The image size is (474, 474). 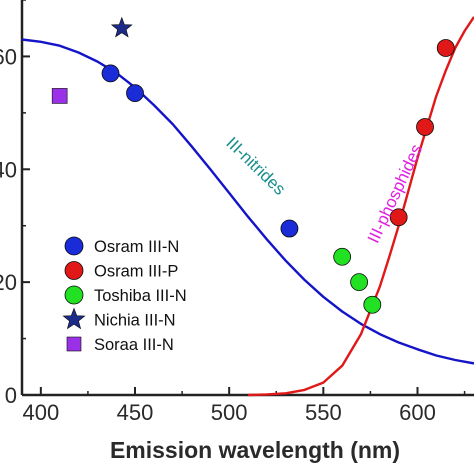 I want to click on legend-label-soraa-iii-n: Soraa III-N, so click(x=134, y=345).